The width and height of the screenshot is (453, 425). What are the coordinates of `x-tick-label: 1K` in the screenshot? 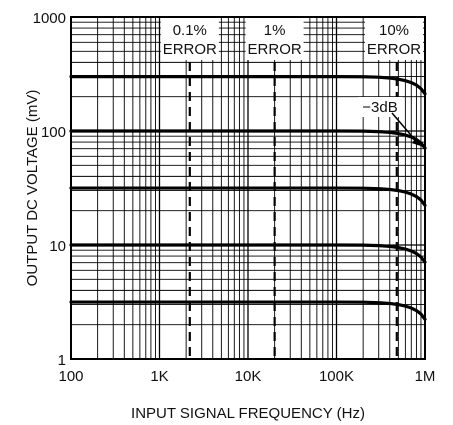 It's located at (159, 376).